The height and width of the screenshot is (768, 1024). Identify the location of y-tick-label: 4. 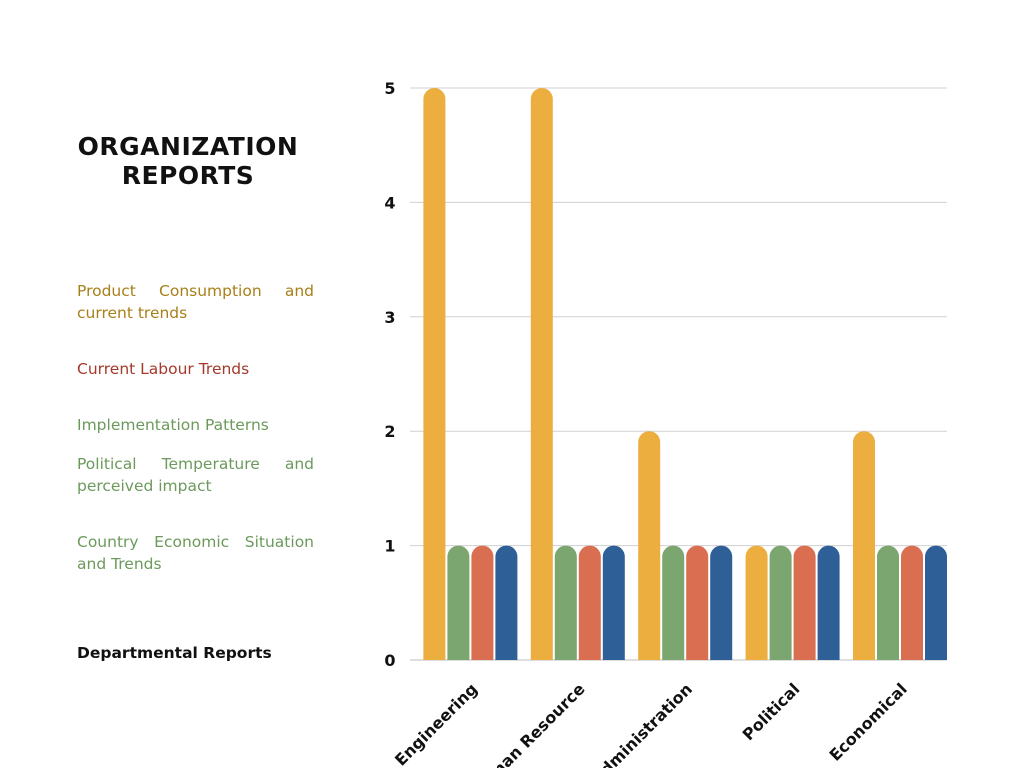
(389, 202).